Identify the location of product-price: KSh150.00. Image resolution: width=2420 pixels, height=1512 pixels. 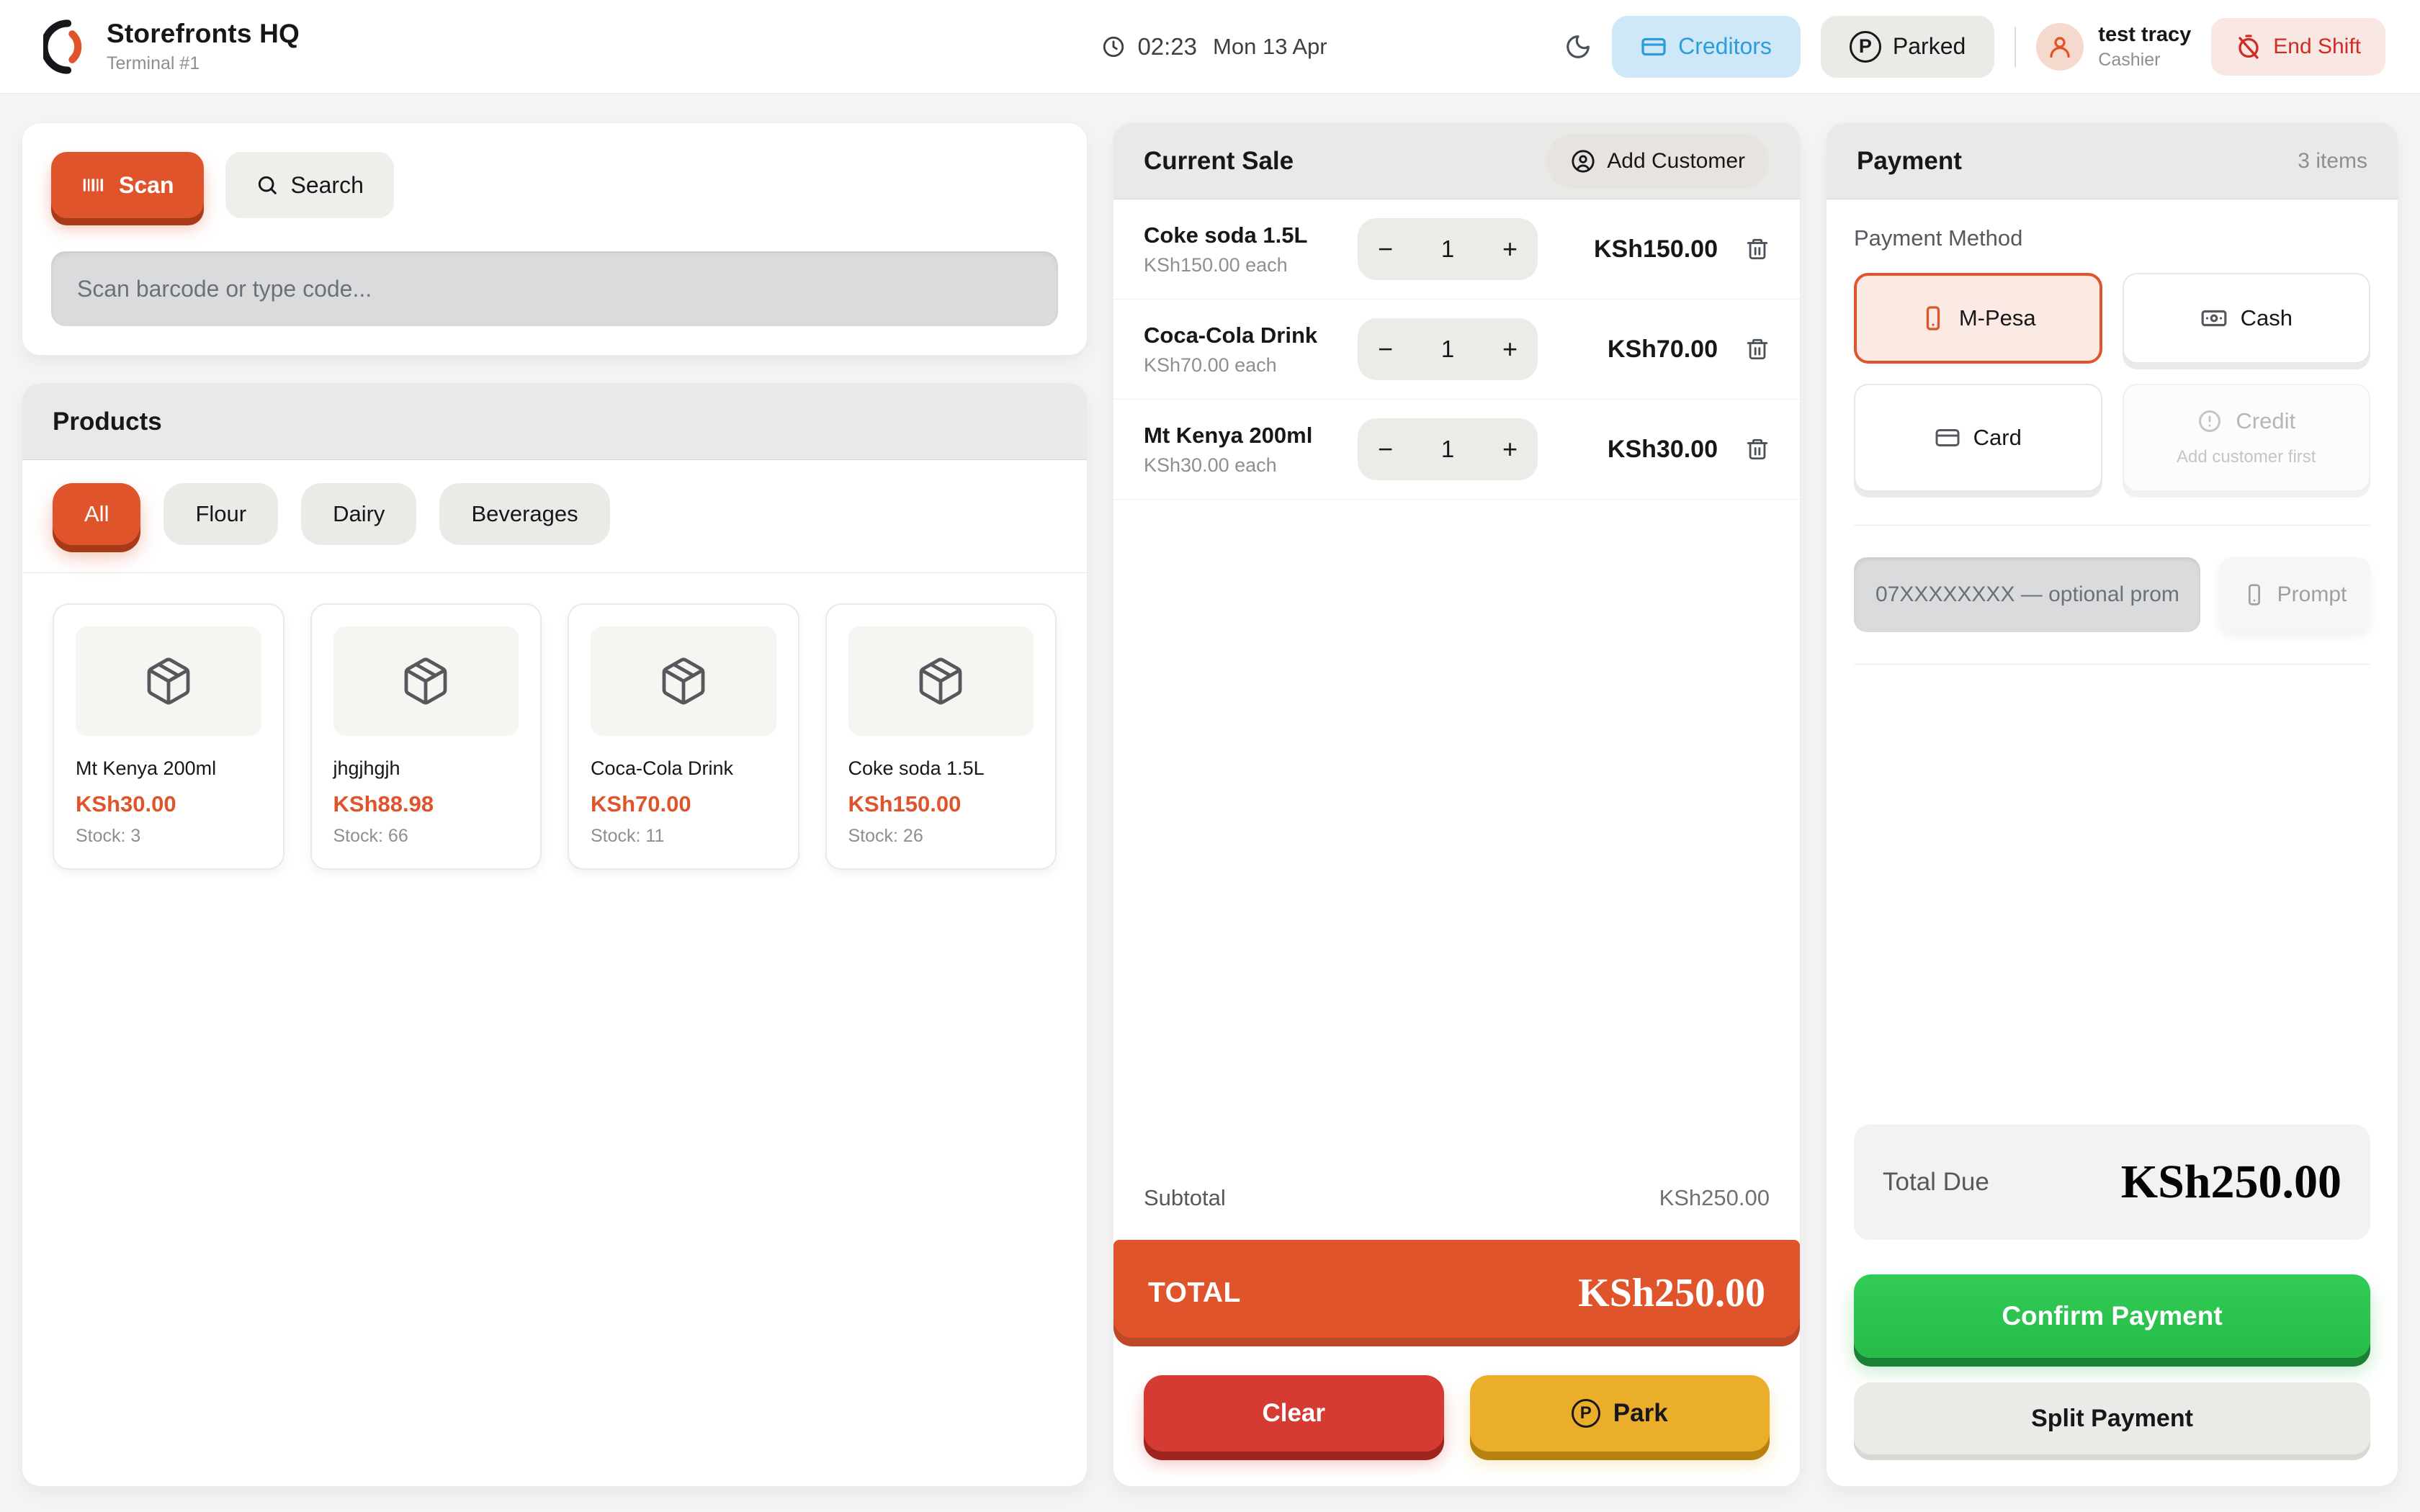
(905, 803).